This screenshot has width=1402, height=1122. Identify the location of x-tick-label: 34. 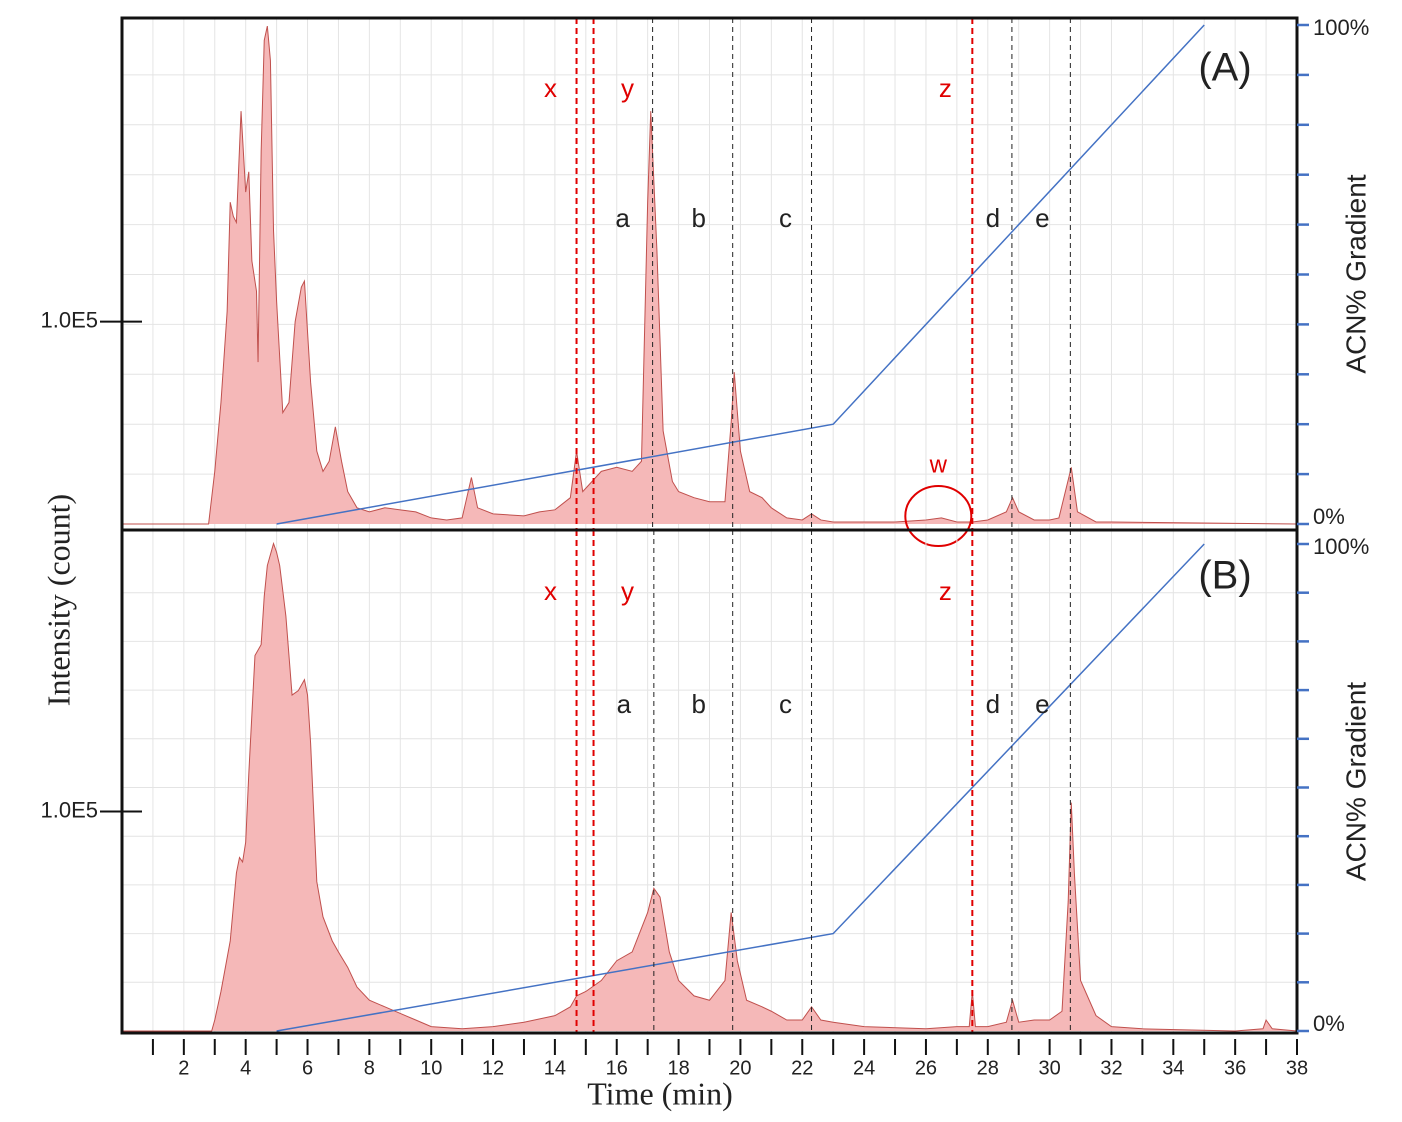
(1173, 1068).